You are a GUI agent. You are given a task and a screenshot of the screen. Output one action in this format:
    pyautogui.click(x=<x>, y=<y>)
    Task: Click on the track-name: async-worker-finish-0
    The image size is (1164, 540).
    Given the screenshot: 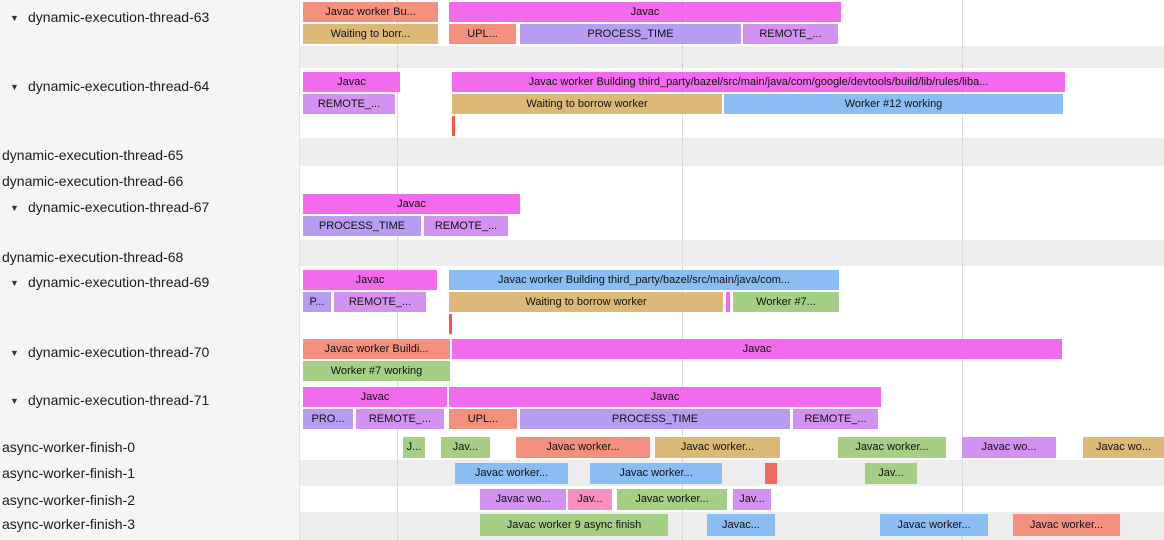 What is the action you would take?
    pyautogui.click(x=69, y=447)
    